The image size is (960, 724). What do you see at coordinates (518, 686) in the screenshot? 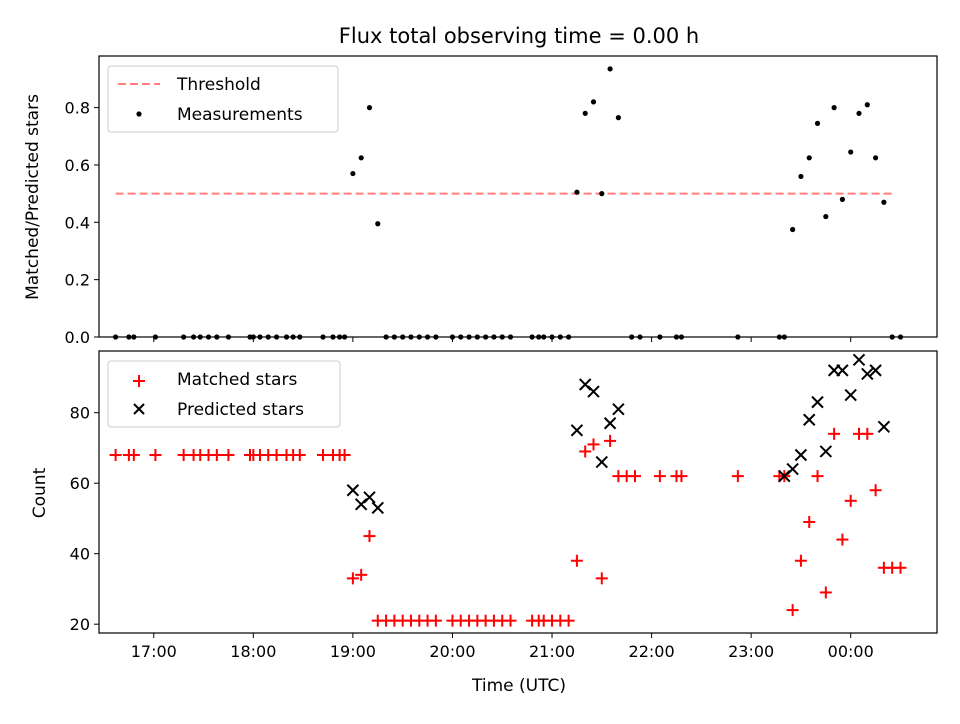
I see `bottom-xlabel: Time (UTC)` at bounding box center [518, 686].